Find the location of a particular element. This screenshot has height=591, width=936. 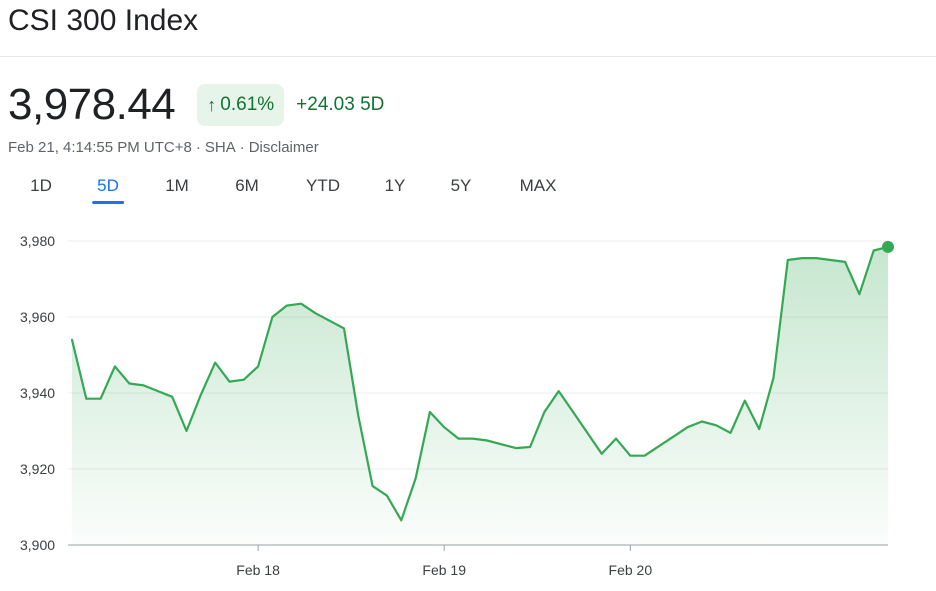

quote-meta: Feb 21, 4:14:55 PM UTC+8 · SHA · Disclaimer is located at coordinates (163, 147).